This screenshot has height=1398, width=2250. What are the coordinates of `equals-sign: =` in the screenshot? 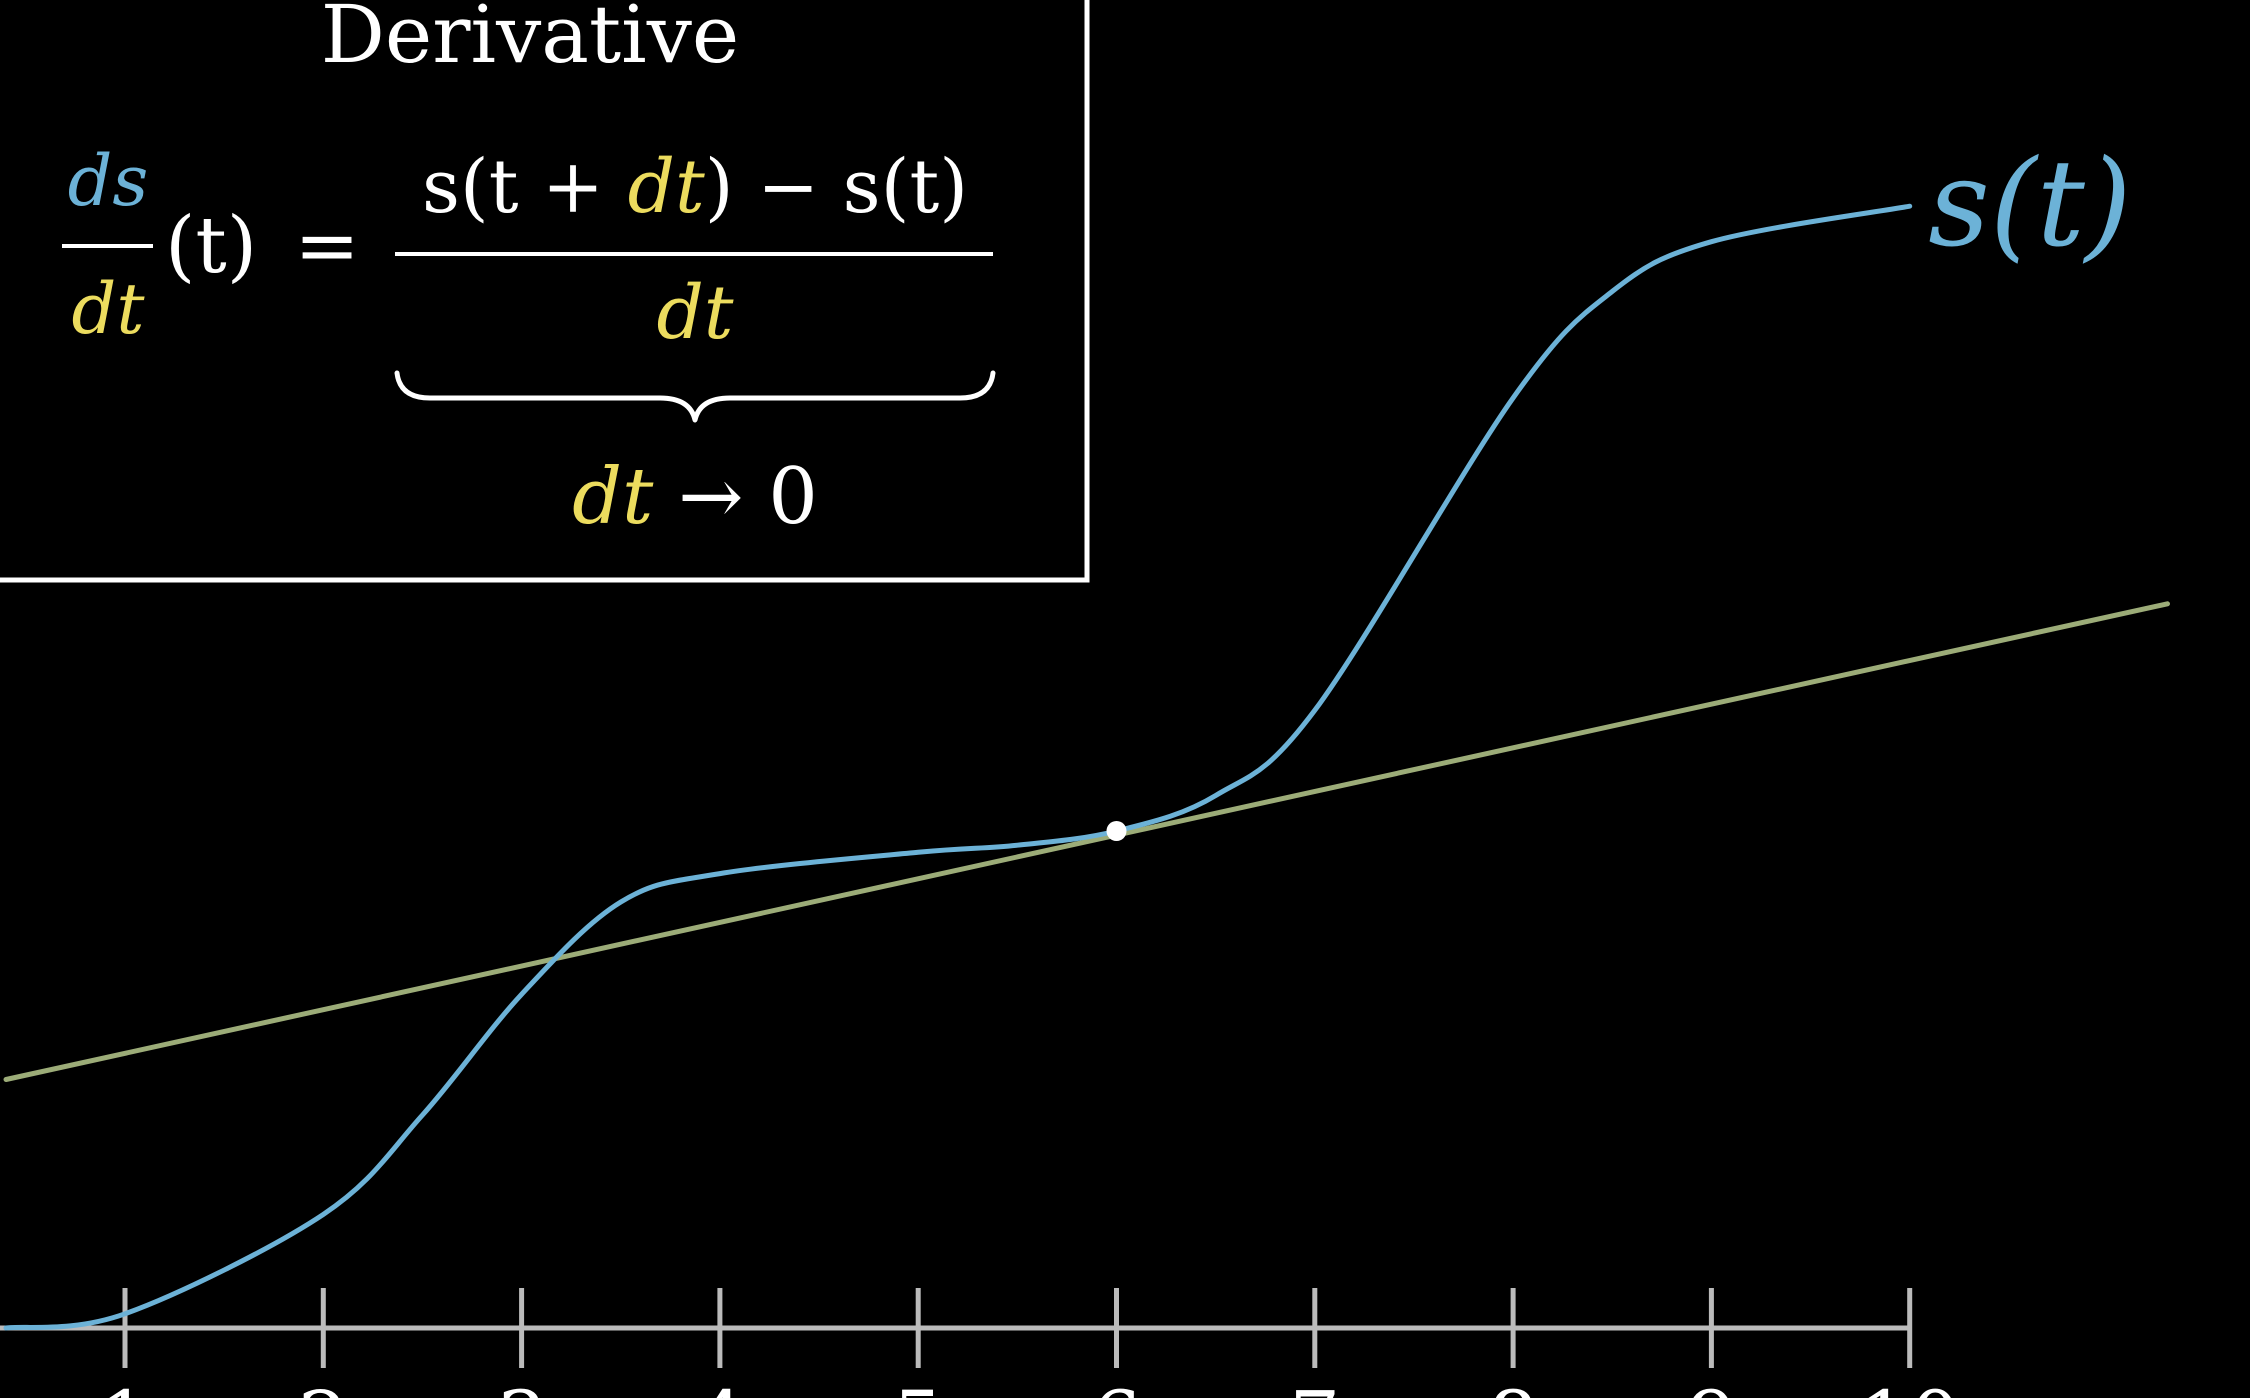 It's located at (326, 246).